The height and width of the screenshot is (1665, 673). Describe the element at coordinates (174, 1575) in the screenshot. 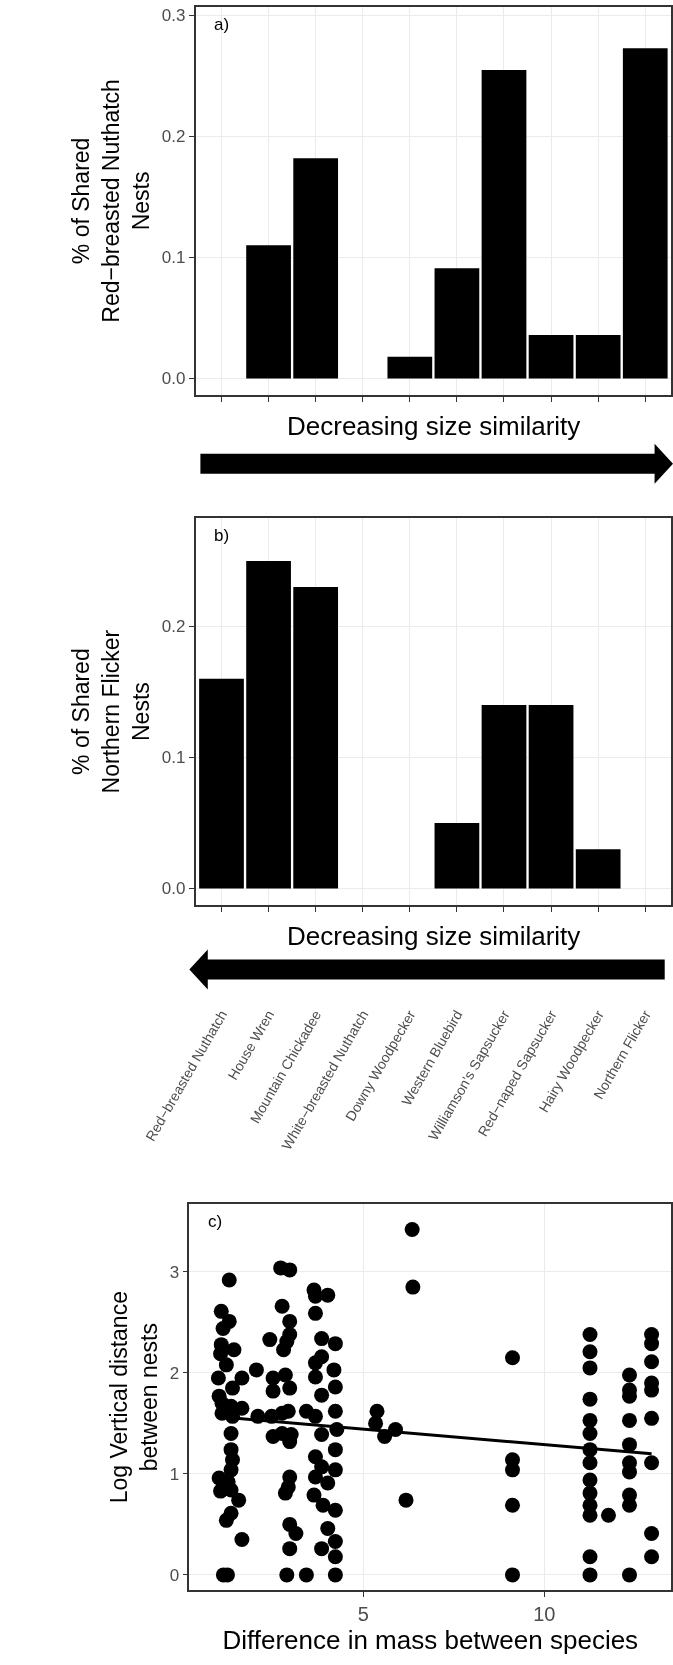

I see `y-tick-label: 0` at that location.